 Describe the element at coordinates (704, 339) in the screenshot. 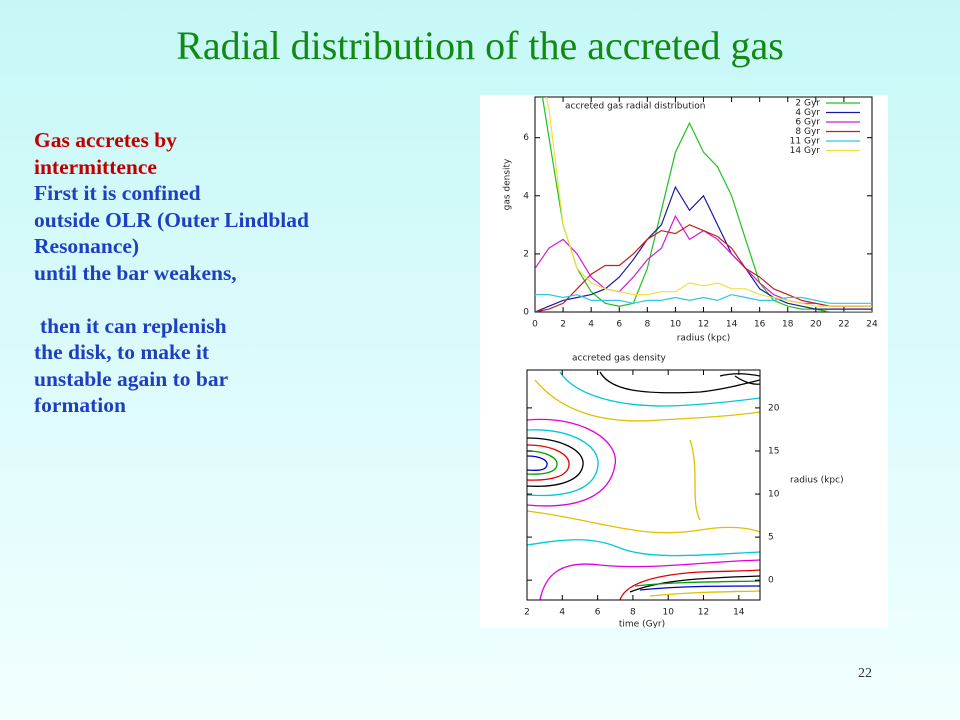

I see `x-axis-label: radius (kpc)` at that location.